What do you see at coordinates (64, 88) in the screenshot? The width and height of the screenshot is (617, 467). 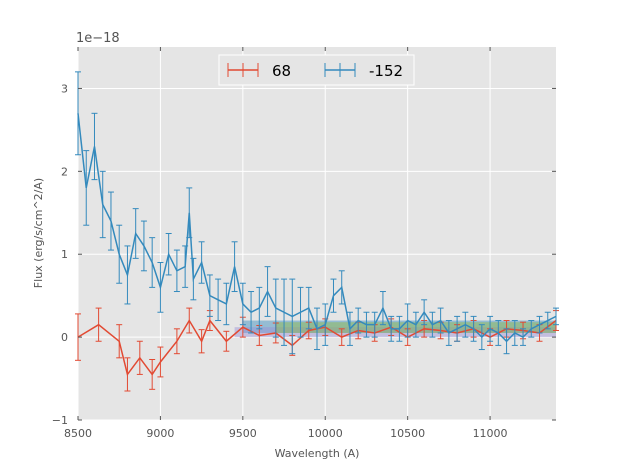 I see `y-tick-label: 3` at bounding box center [64, 88].